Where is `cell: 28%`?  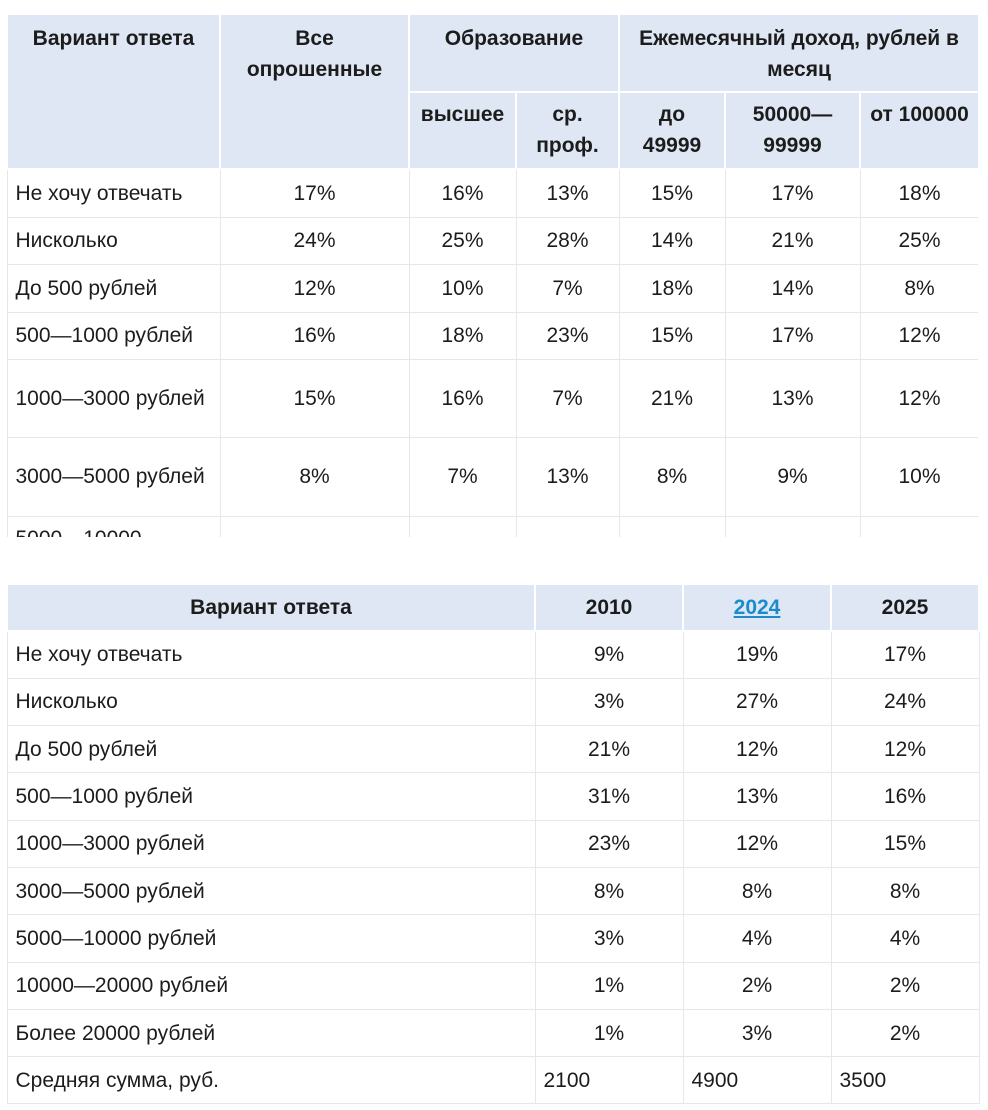
cell: 28% is located at coordinates (567, 240).